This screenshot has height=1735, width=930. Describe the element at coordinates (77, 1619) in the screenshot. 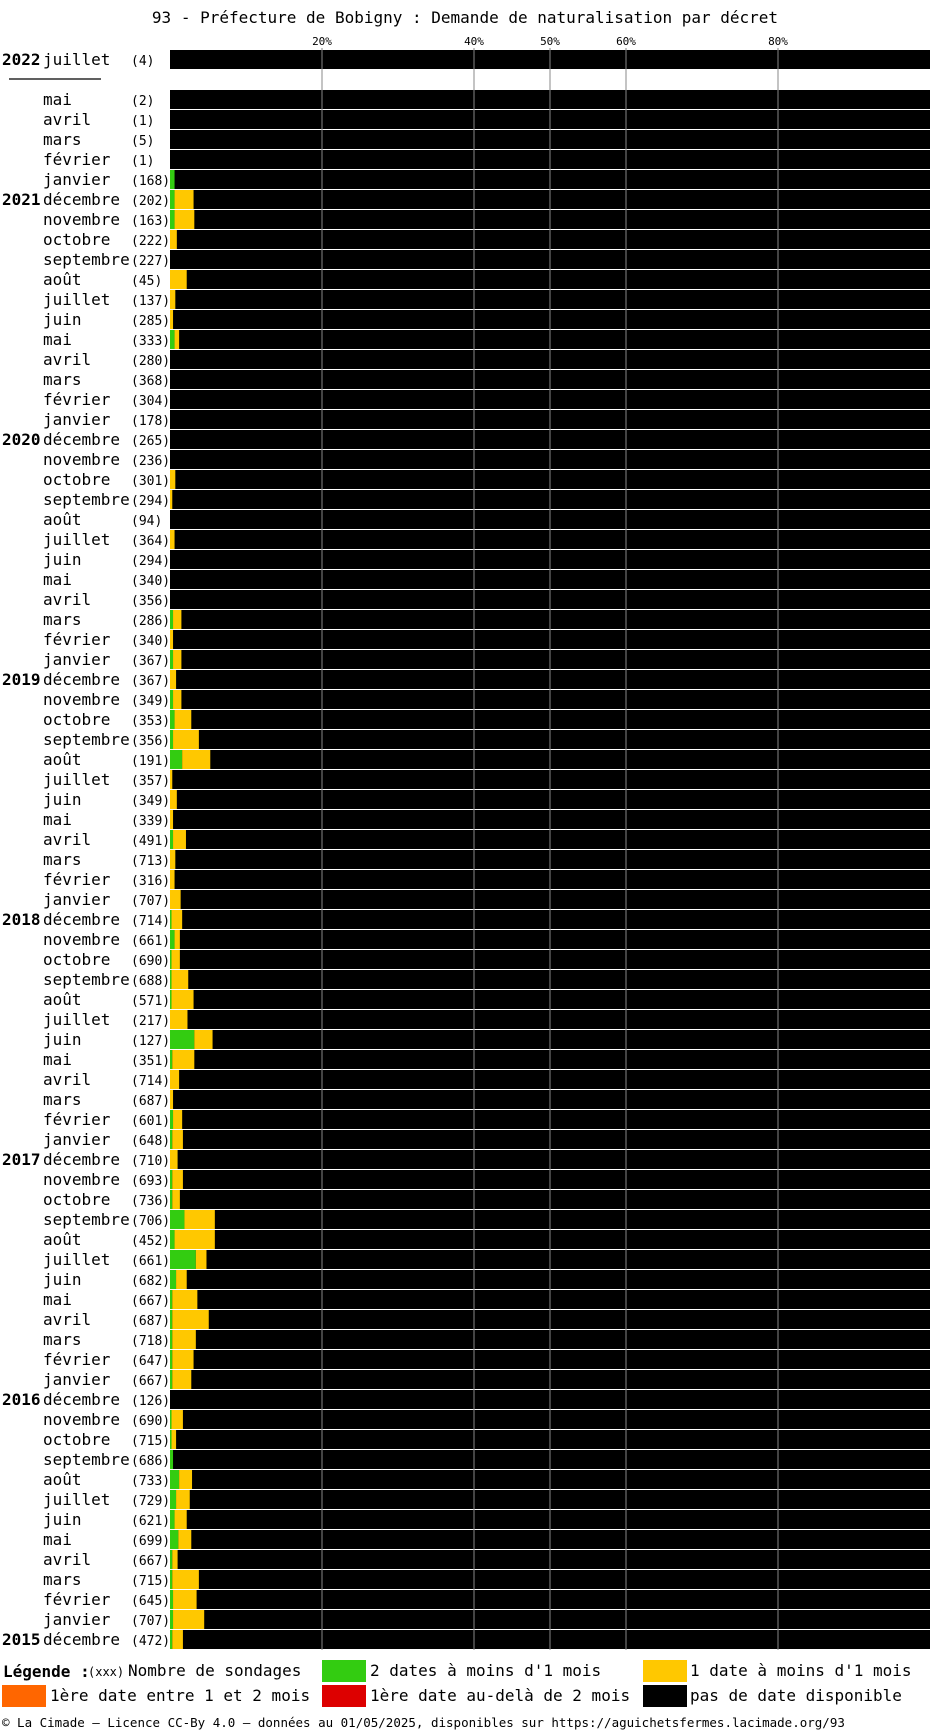

I see `row-month-label: janvier` at that location.